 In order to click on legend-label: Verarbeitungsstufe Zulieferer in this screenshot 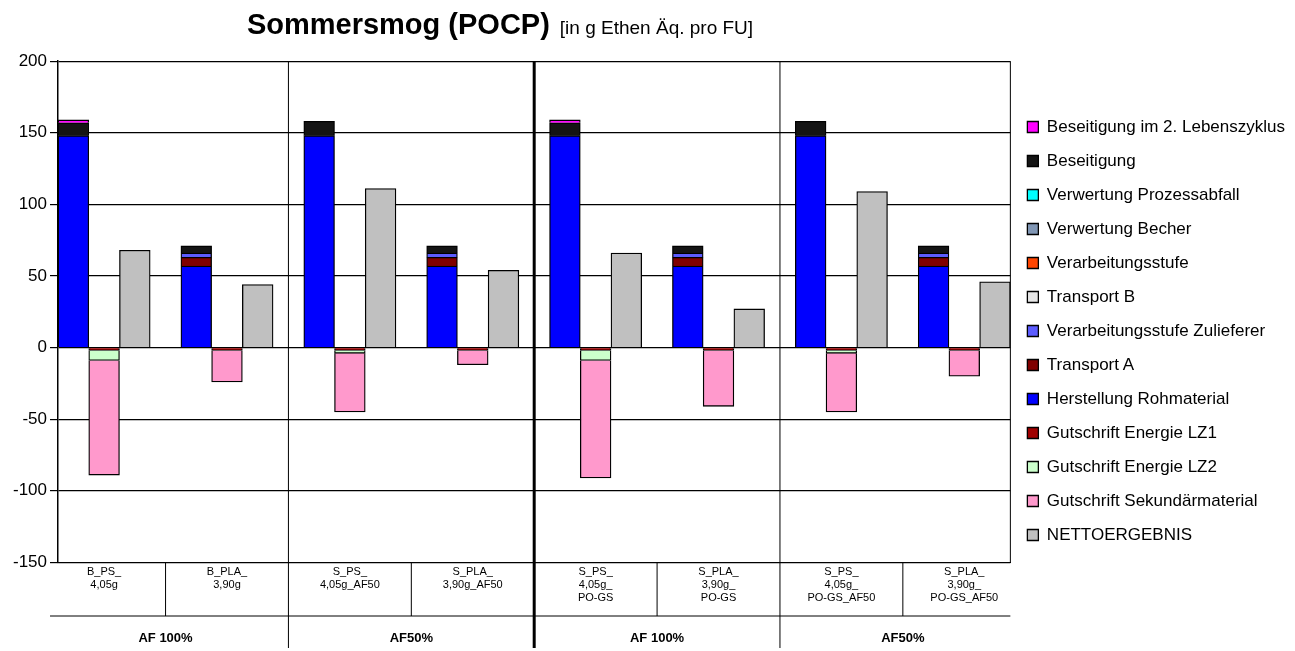, I will do `click(1156, 330)`.